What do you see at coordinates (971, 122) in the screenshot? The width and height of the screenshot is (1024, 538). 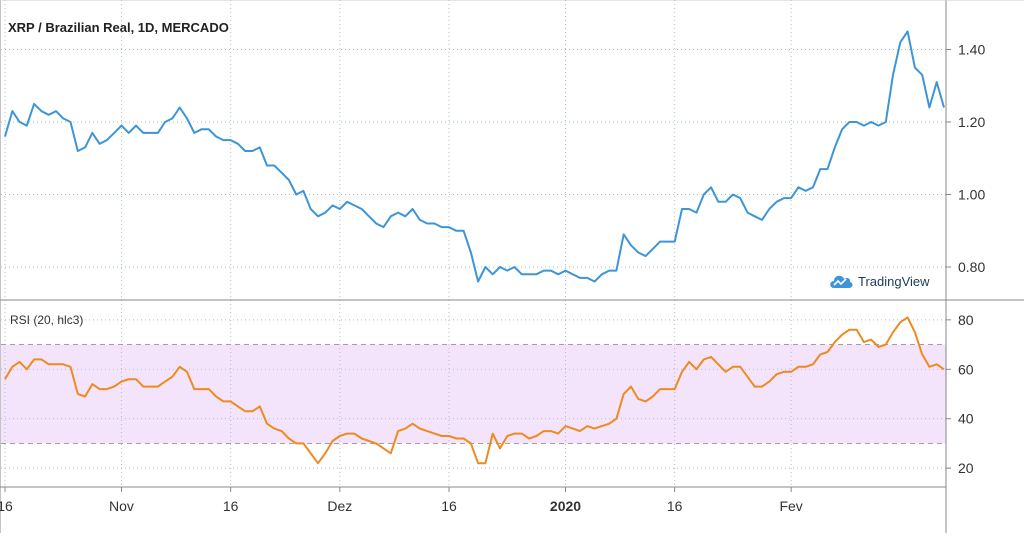 I see `price-tick-label: 1.20` at bounding box center [971, 122].